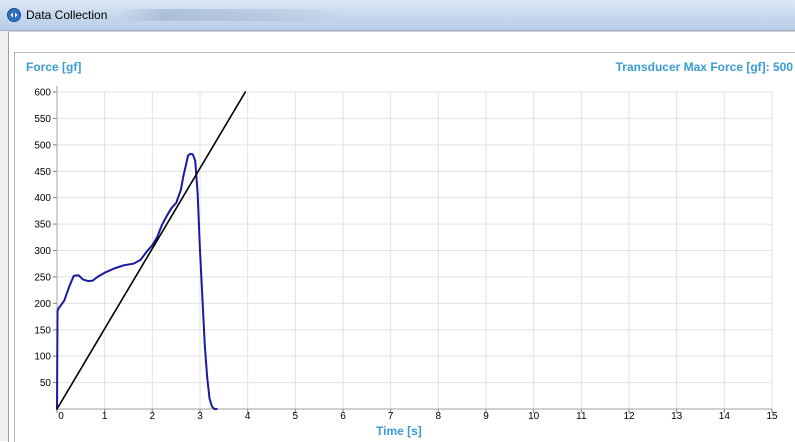 The image size is (795, 442). Describe the element at coordinates (343, 416) in the screenshot. I see `x-tick-label: 6` at that location.